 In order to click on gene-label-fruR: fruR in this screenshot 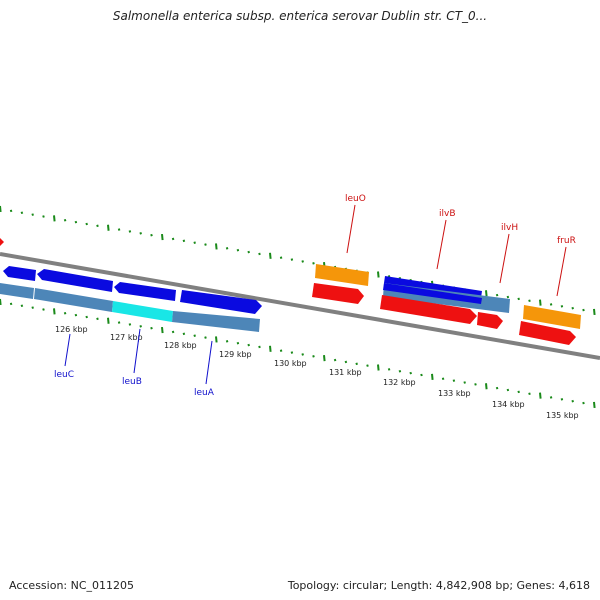, I will do `click(566, 241)`.